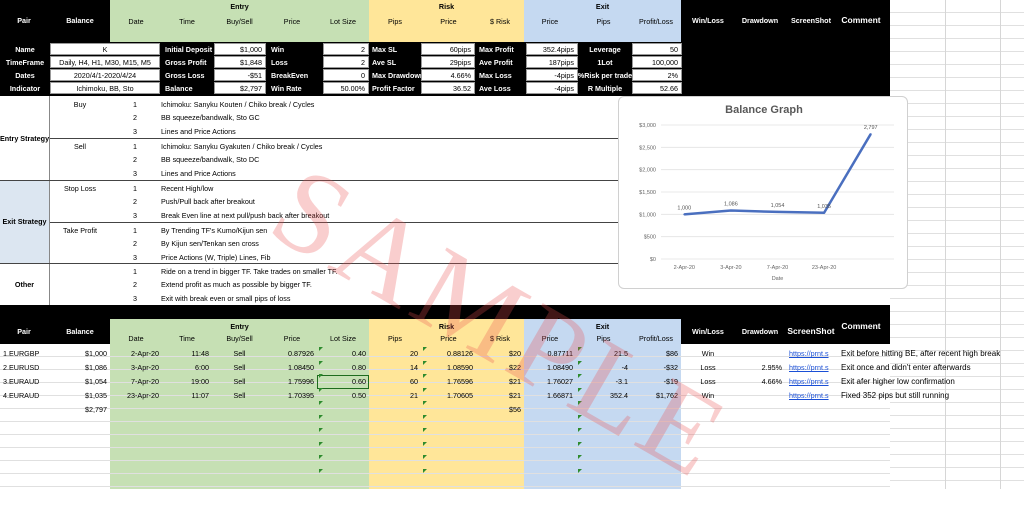 This screenshot has width=1024, height=507. I want to click on trade-cell-dd: 4.66%, so click(771, 381).